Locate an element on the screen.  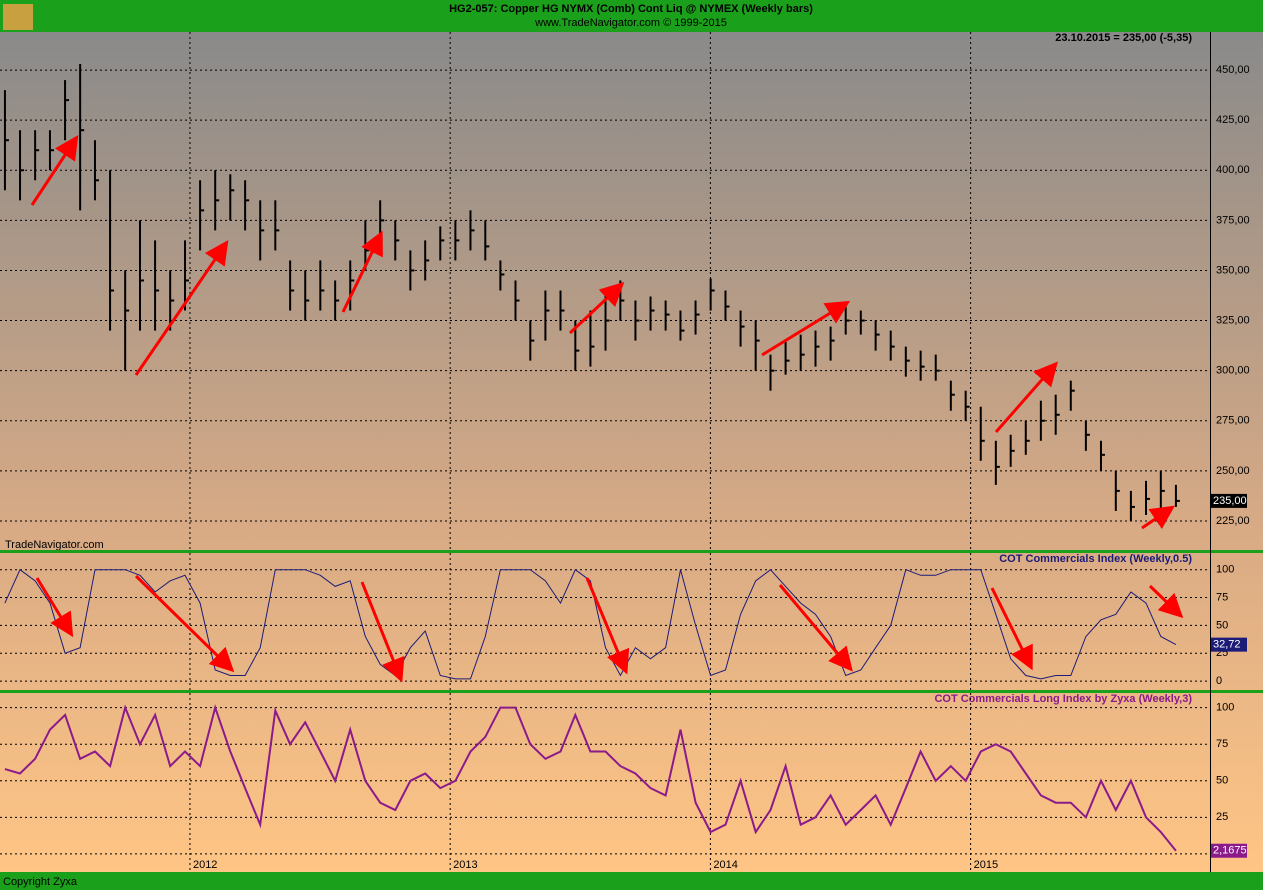
last-value-label: 2,1675 is located at coordinates (1230, 851).